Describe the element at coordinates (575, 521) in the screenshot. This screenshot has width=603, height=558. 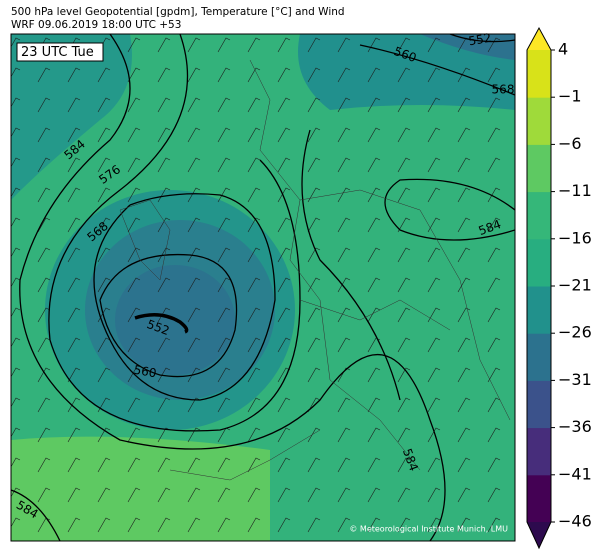
I see `colorbar-tick-label: −46` at that location.